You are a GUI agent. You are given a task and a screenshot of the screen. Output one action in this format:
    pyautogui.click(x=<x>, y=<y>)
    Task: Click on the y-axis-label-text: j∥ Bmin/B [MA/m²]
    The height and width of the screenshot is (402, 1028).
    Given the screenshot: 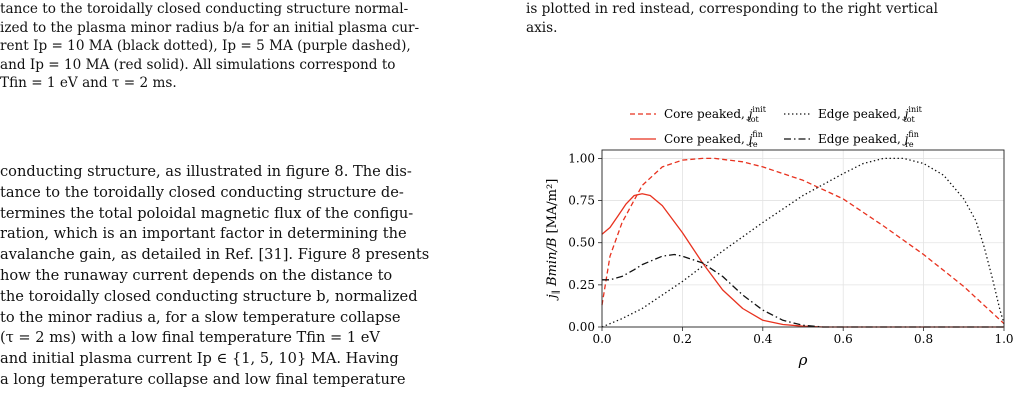 What is the action you would take?
    pyautogui.click(x=553, y=240)
    